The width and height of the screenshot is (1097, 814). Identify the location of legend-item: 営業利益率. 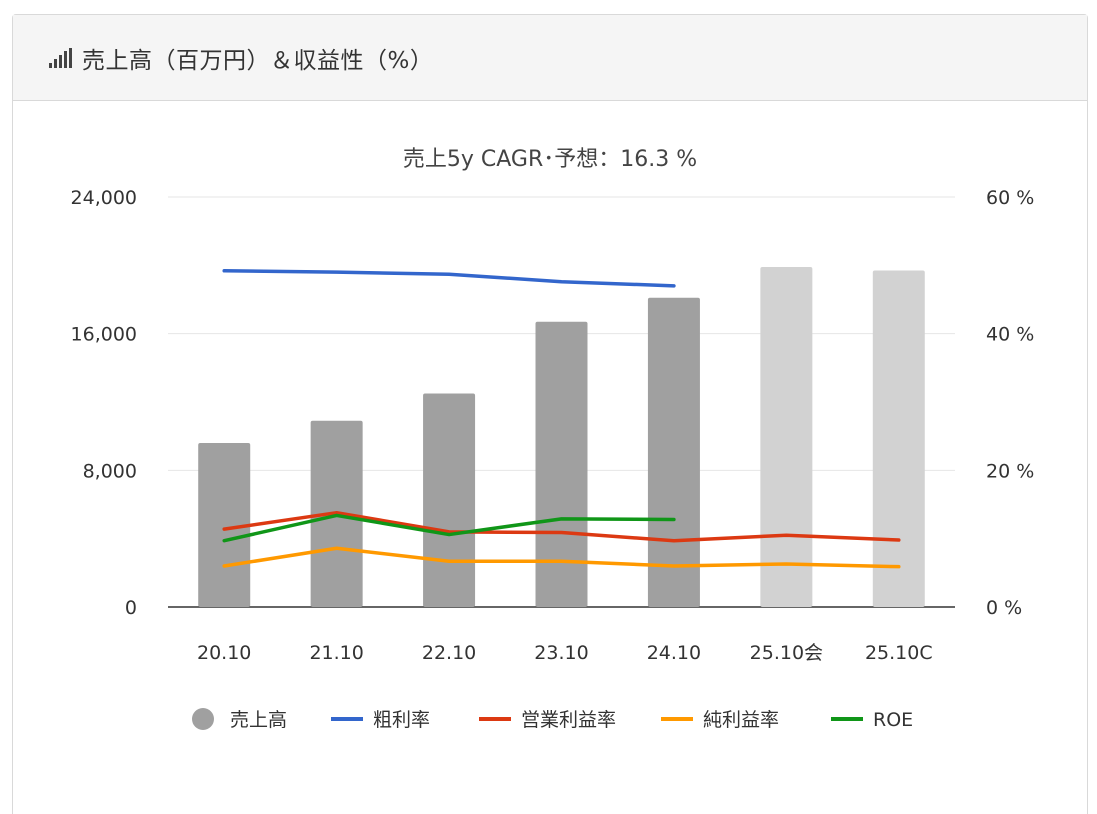
(547, 720).